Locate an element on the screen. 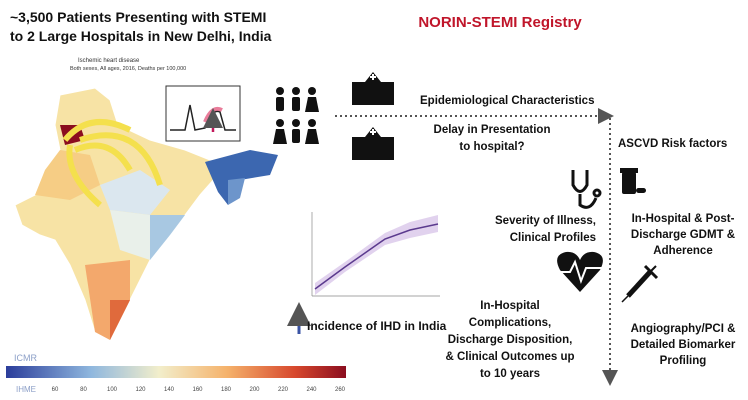  stage-label: Epidemiological Characteristics is located at coordinates (507, 101).